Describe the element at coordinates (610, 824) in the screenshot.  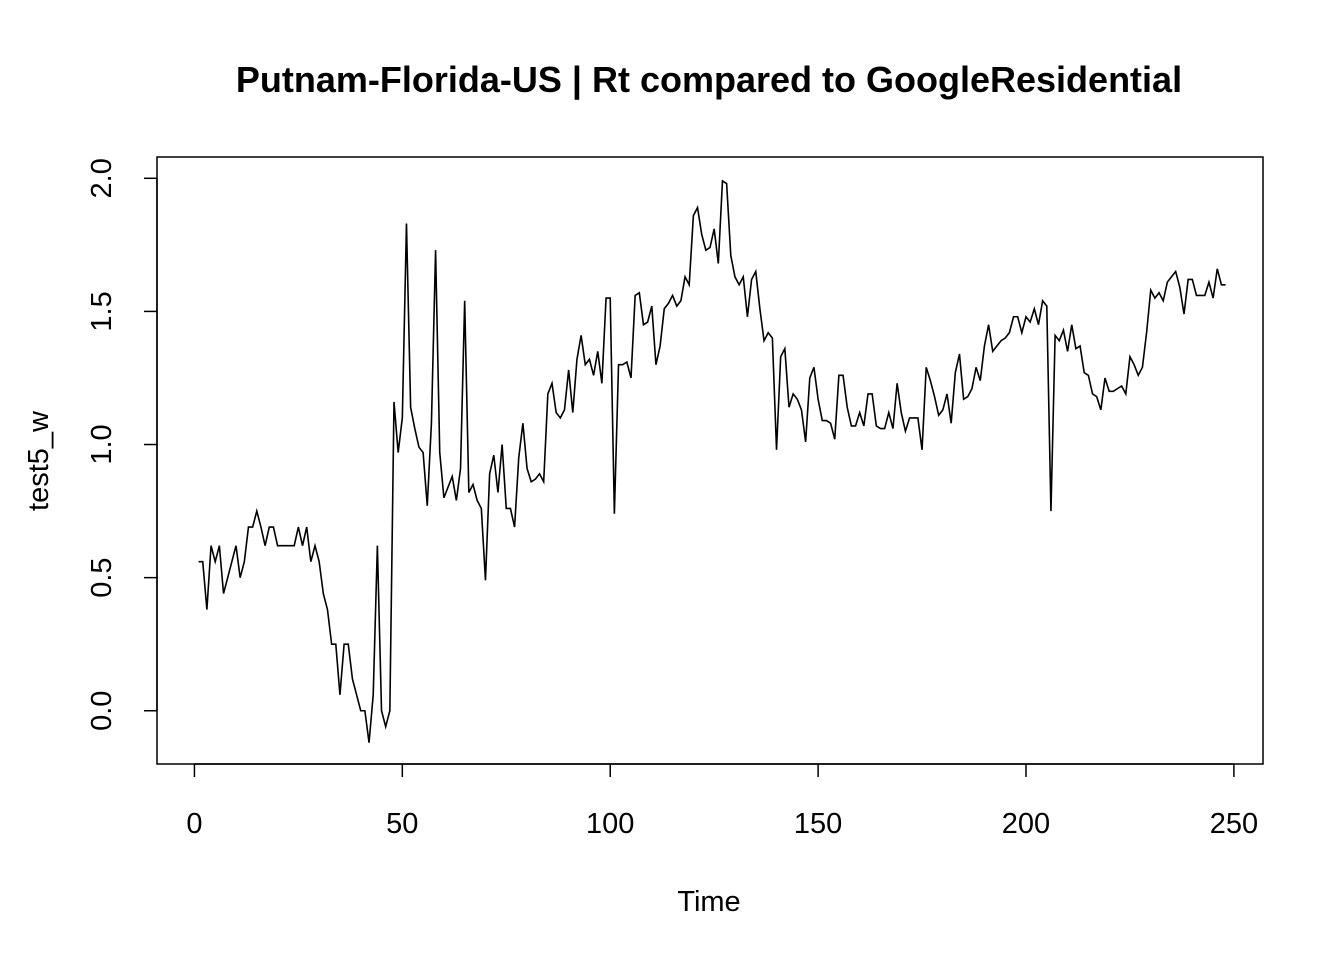
I see `x-tick-label: 100` at that location.